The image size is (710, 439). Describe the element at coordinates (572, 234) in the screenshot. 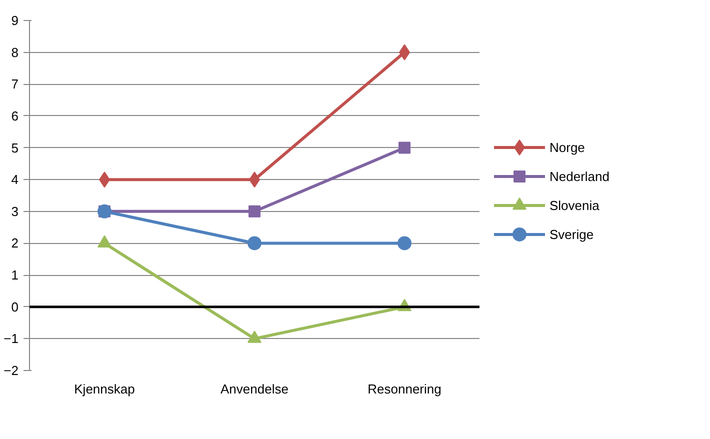

I see `legend-label: Sverige` at that location.